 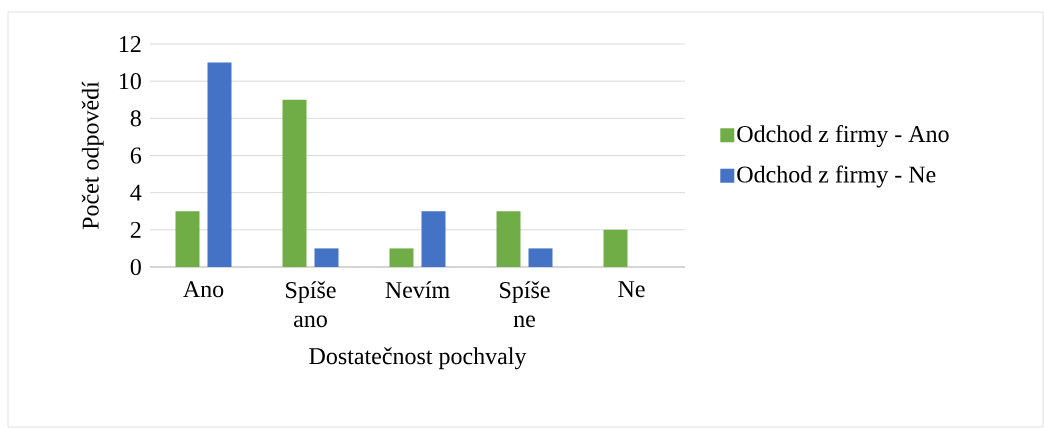 What do you see at coordinates (135, 267) in the screenshot?
I see `y-tick-label: 0` at bounding box center [135, 267].